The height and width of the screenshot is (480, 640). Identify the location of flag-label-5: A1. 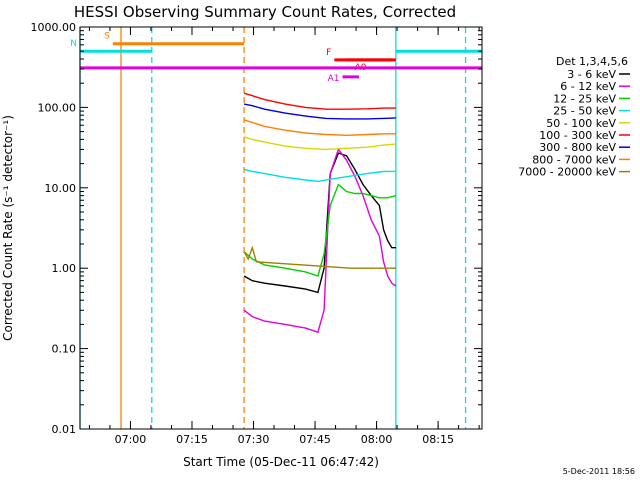
(334, 79).